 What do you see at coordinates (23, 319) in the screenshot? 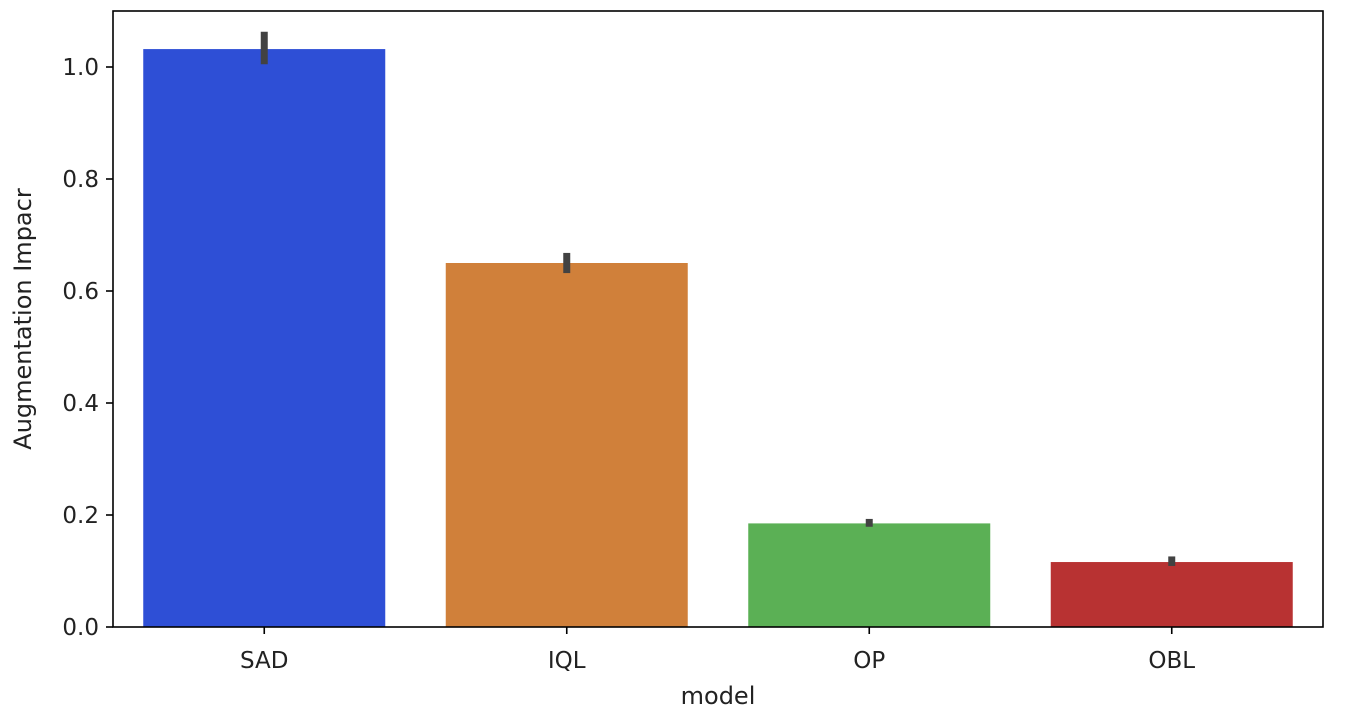
I see `y-axis-label: Augmentation Impacr` at bounding box center [23, 319].